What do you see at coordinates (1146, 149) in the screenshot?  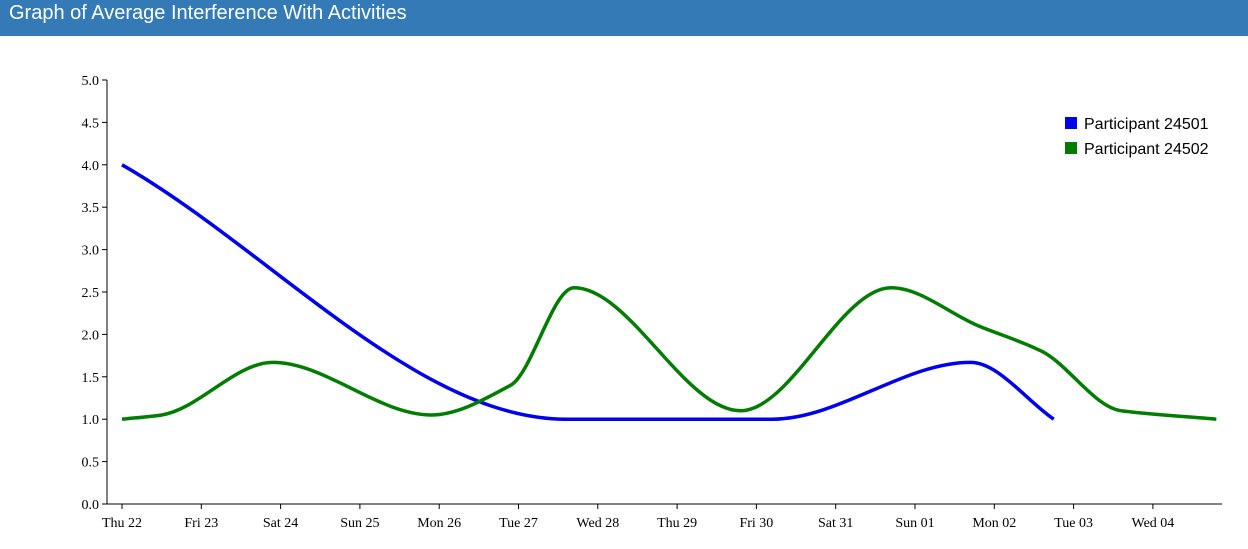 I see `legend-label-2: Participant 24502` at bounding box center [1146, 149].